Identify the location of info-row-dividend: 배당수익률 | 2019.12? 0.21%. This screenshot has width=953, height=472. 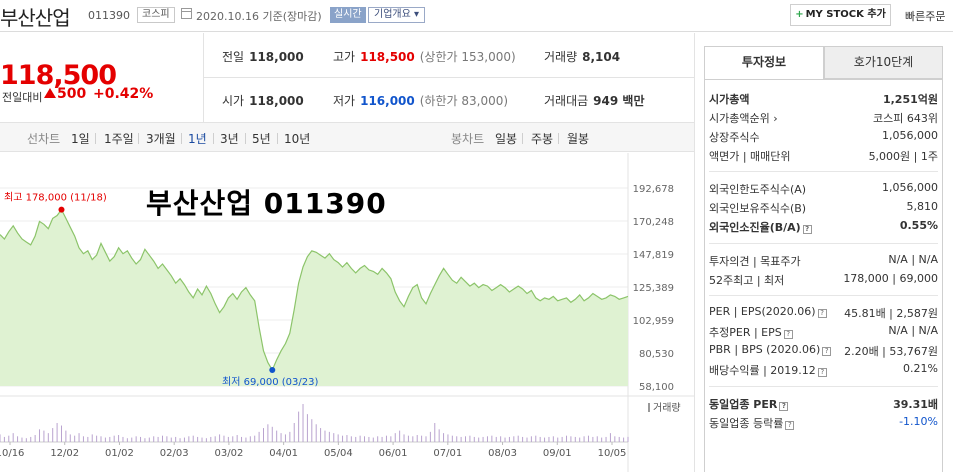
(823, 369).